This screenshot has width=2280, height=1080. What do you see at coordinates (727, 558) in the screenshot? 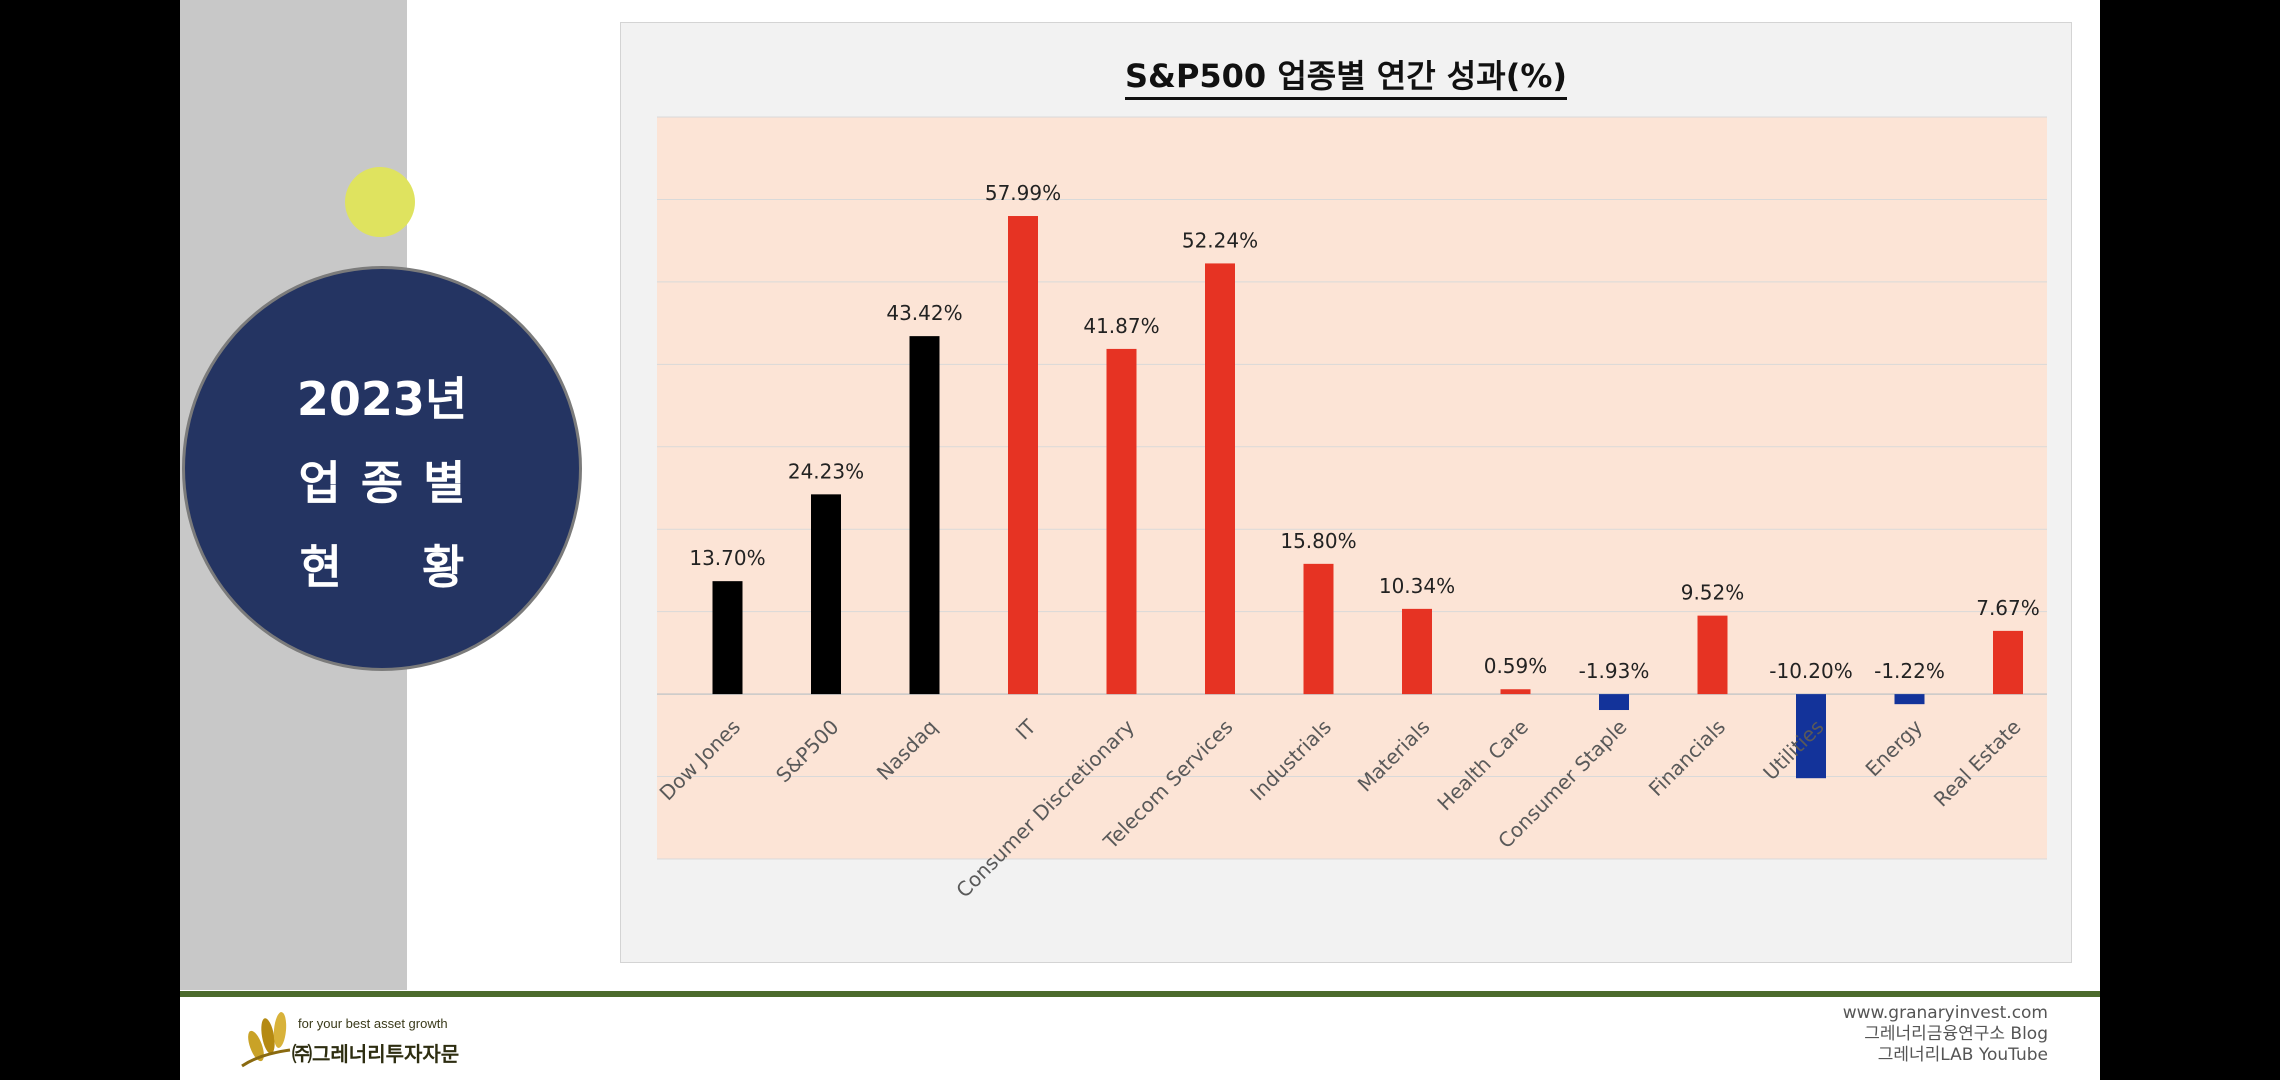
I see `data-label: 13.70%` at bounding box center [727, 558].